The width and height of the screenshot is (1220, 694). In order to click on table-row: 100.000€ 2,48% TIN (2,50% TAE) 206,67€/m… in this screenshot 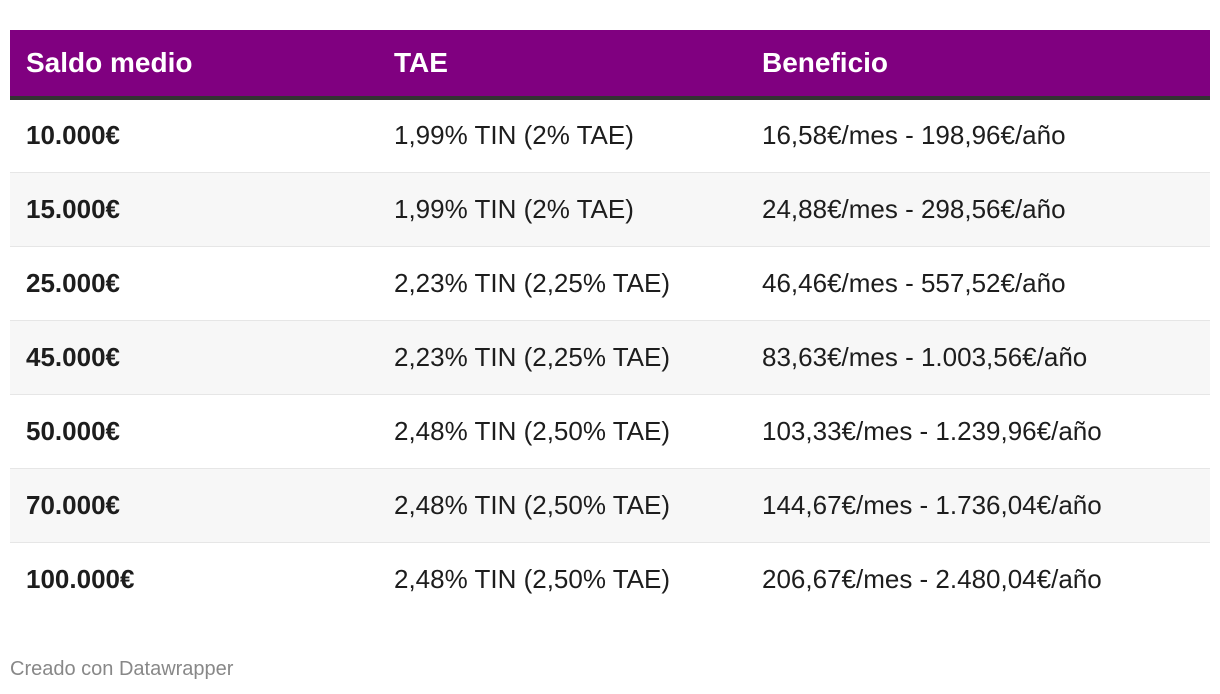, I will do `click(610, 579)`.